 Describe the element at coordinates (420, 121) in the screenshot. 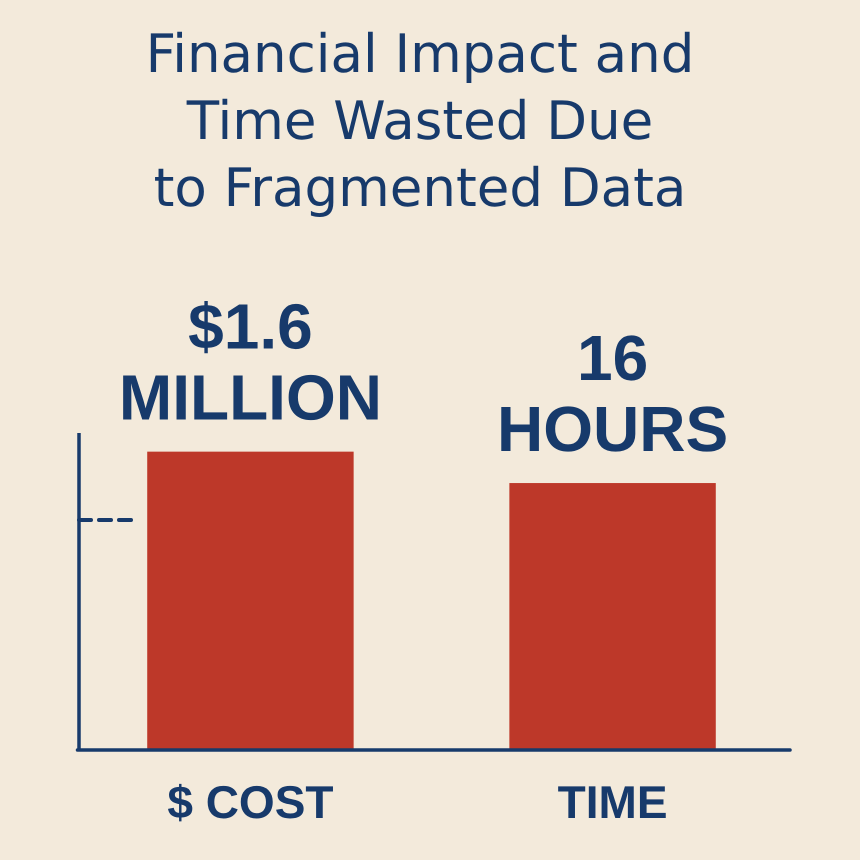

I see `chart-title: Financial Impact and Time Wasted Due to Fragmented Data` at that location.